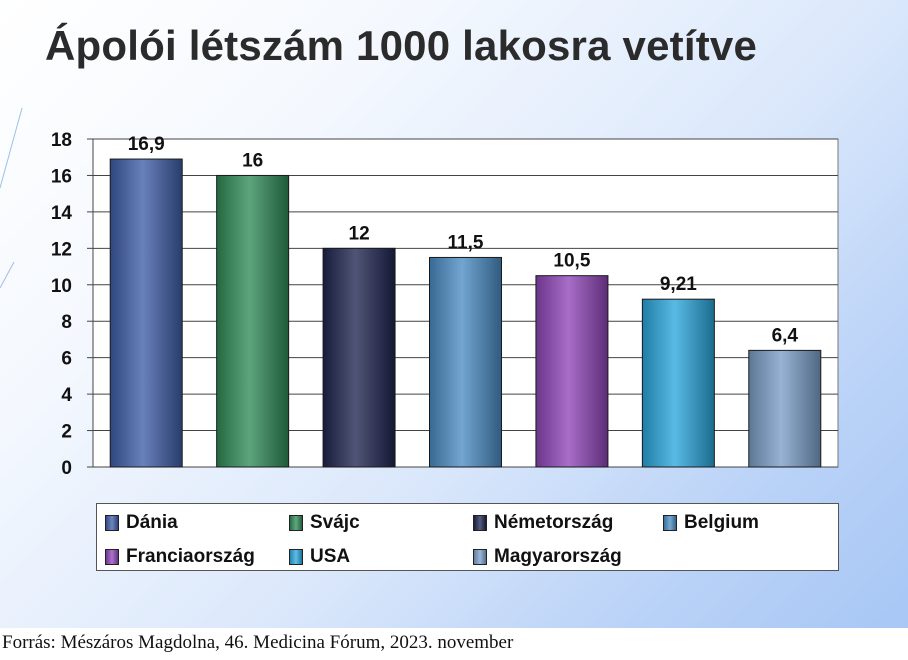 The width and height of the screenshot is (908, 660). What do you see at coordinates (72, 304) in the screenshot?
I see `y-axis: 0 2 4 6 8 10 12 14 16 18` at bounding box center [72, 304].